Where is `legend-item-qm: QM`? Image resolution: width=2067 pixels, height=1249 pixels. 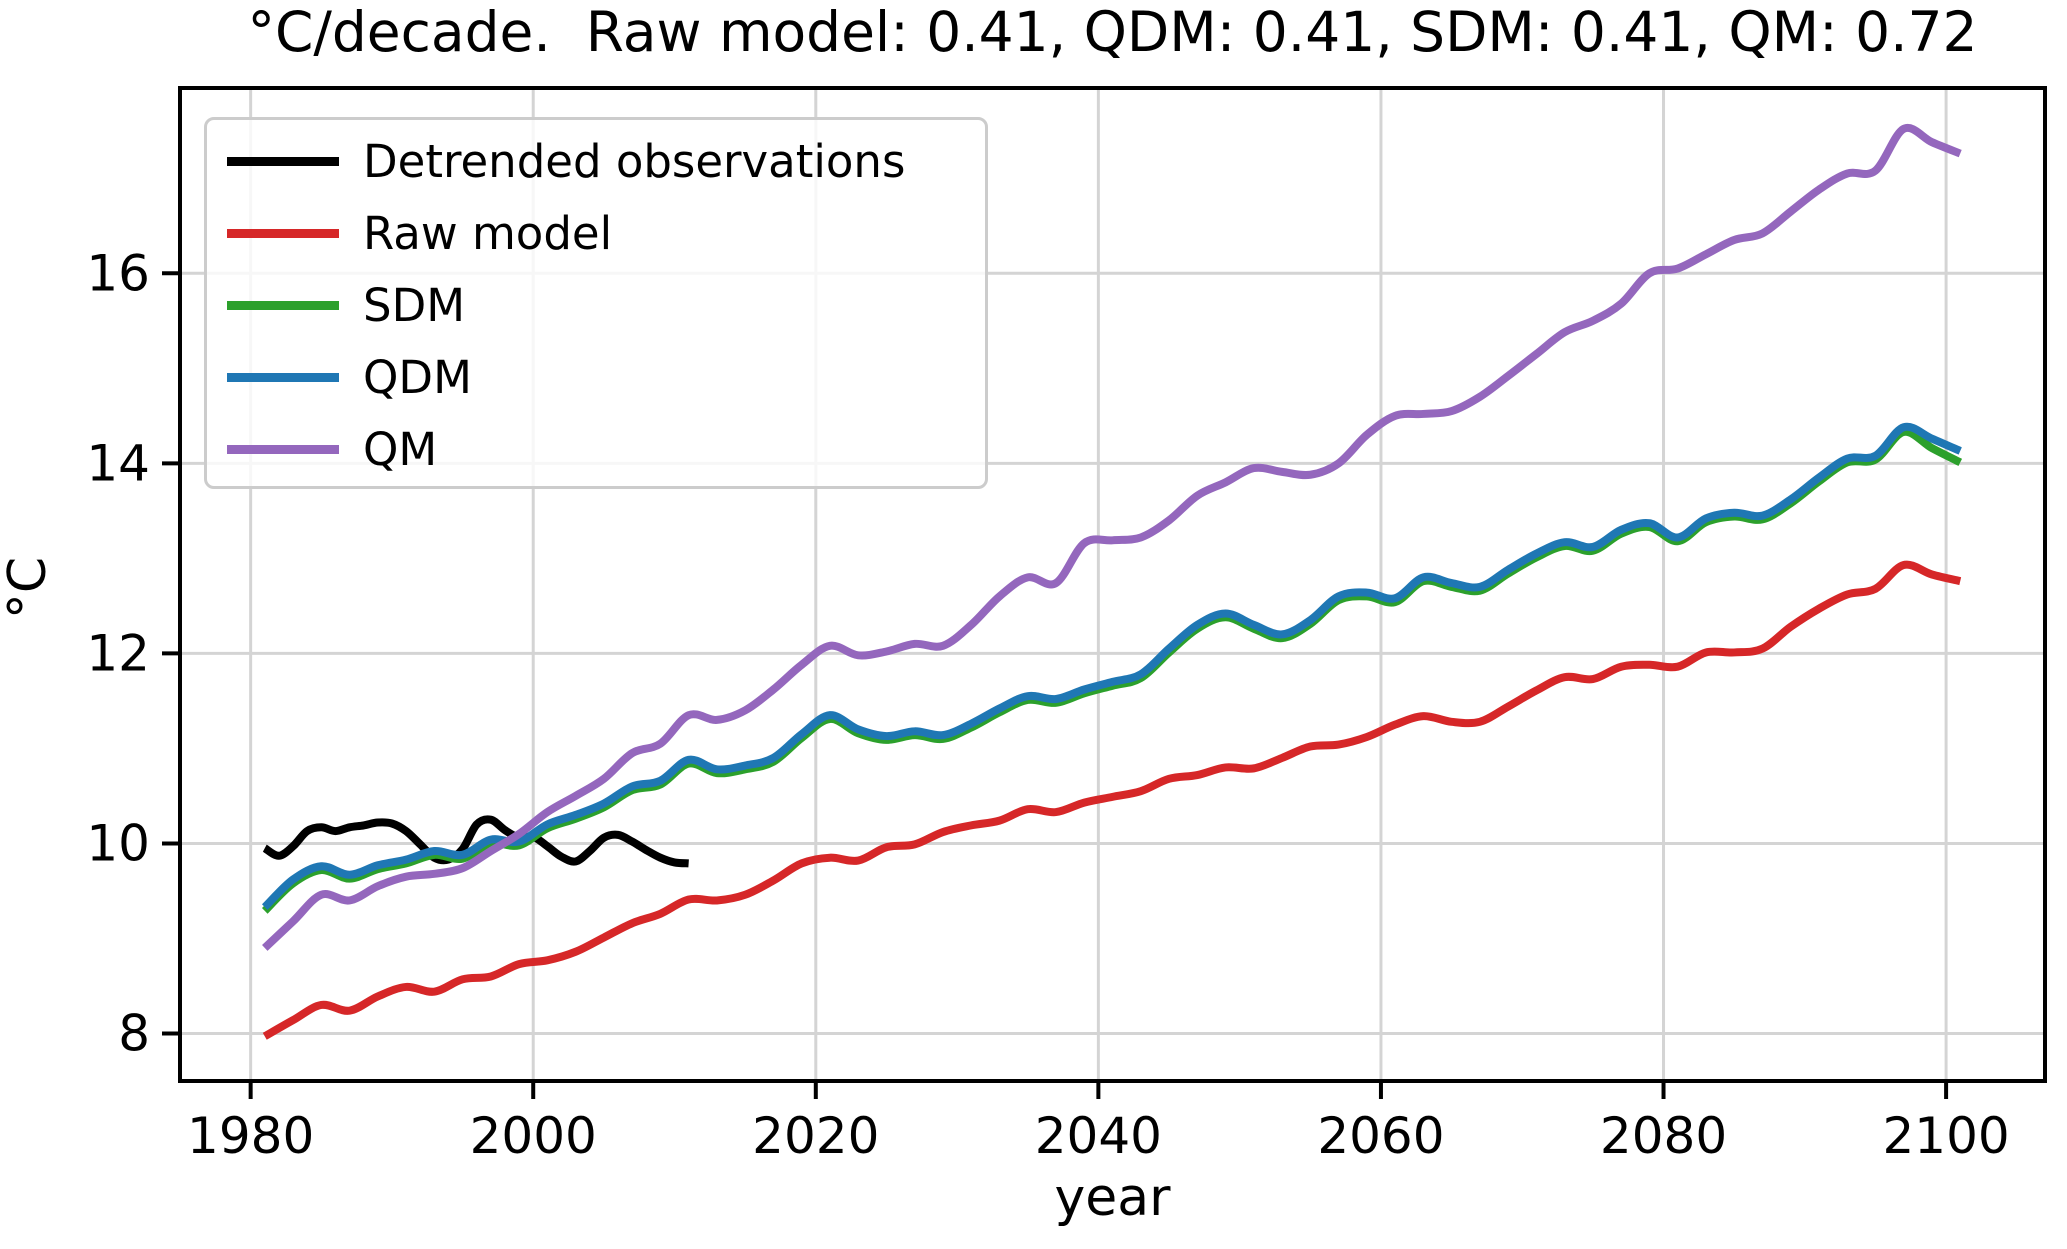
legend-item-qm: QM is located at coordinates (596, 449).